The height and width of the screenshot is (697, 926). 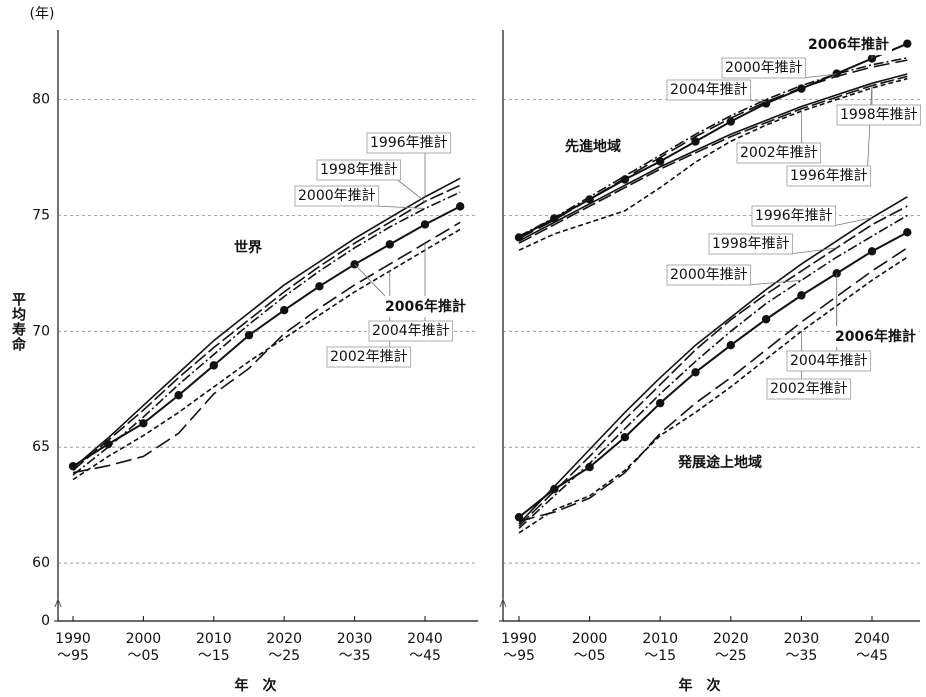 What do you see at coordinates (719, 462) in the screenshot?
I see `group-label: 発展途上地域` at bounding box center [719, 462].